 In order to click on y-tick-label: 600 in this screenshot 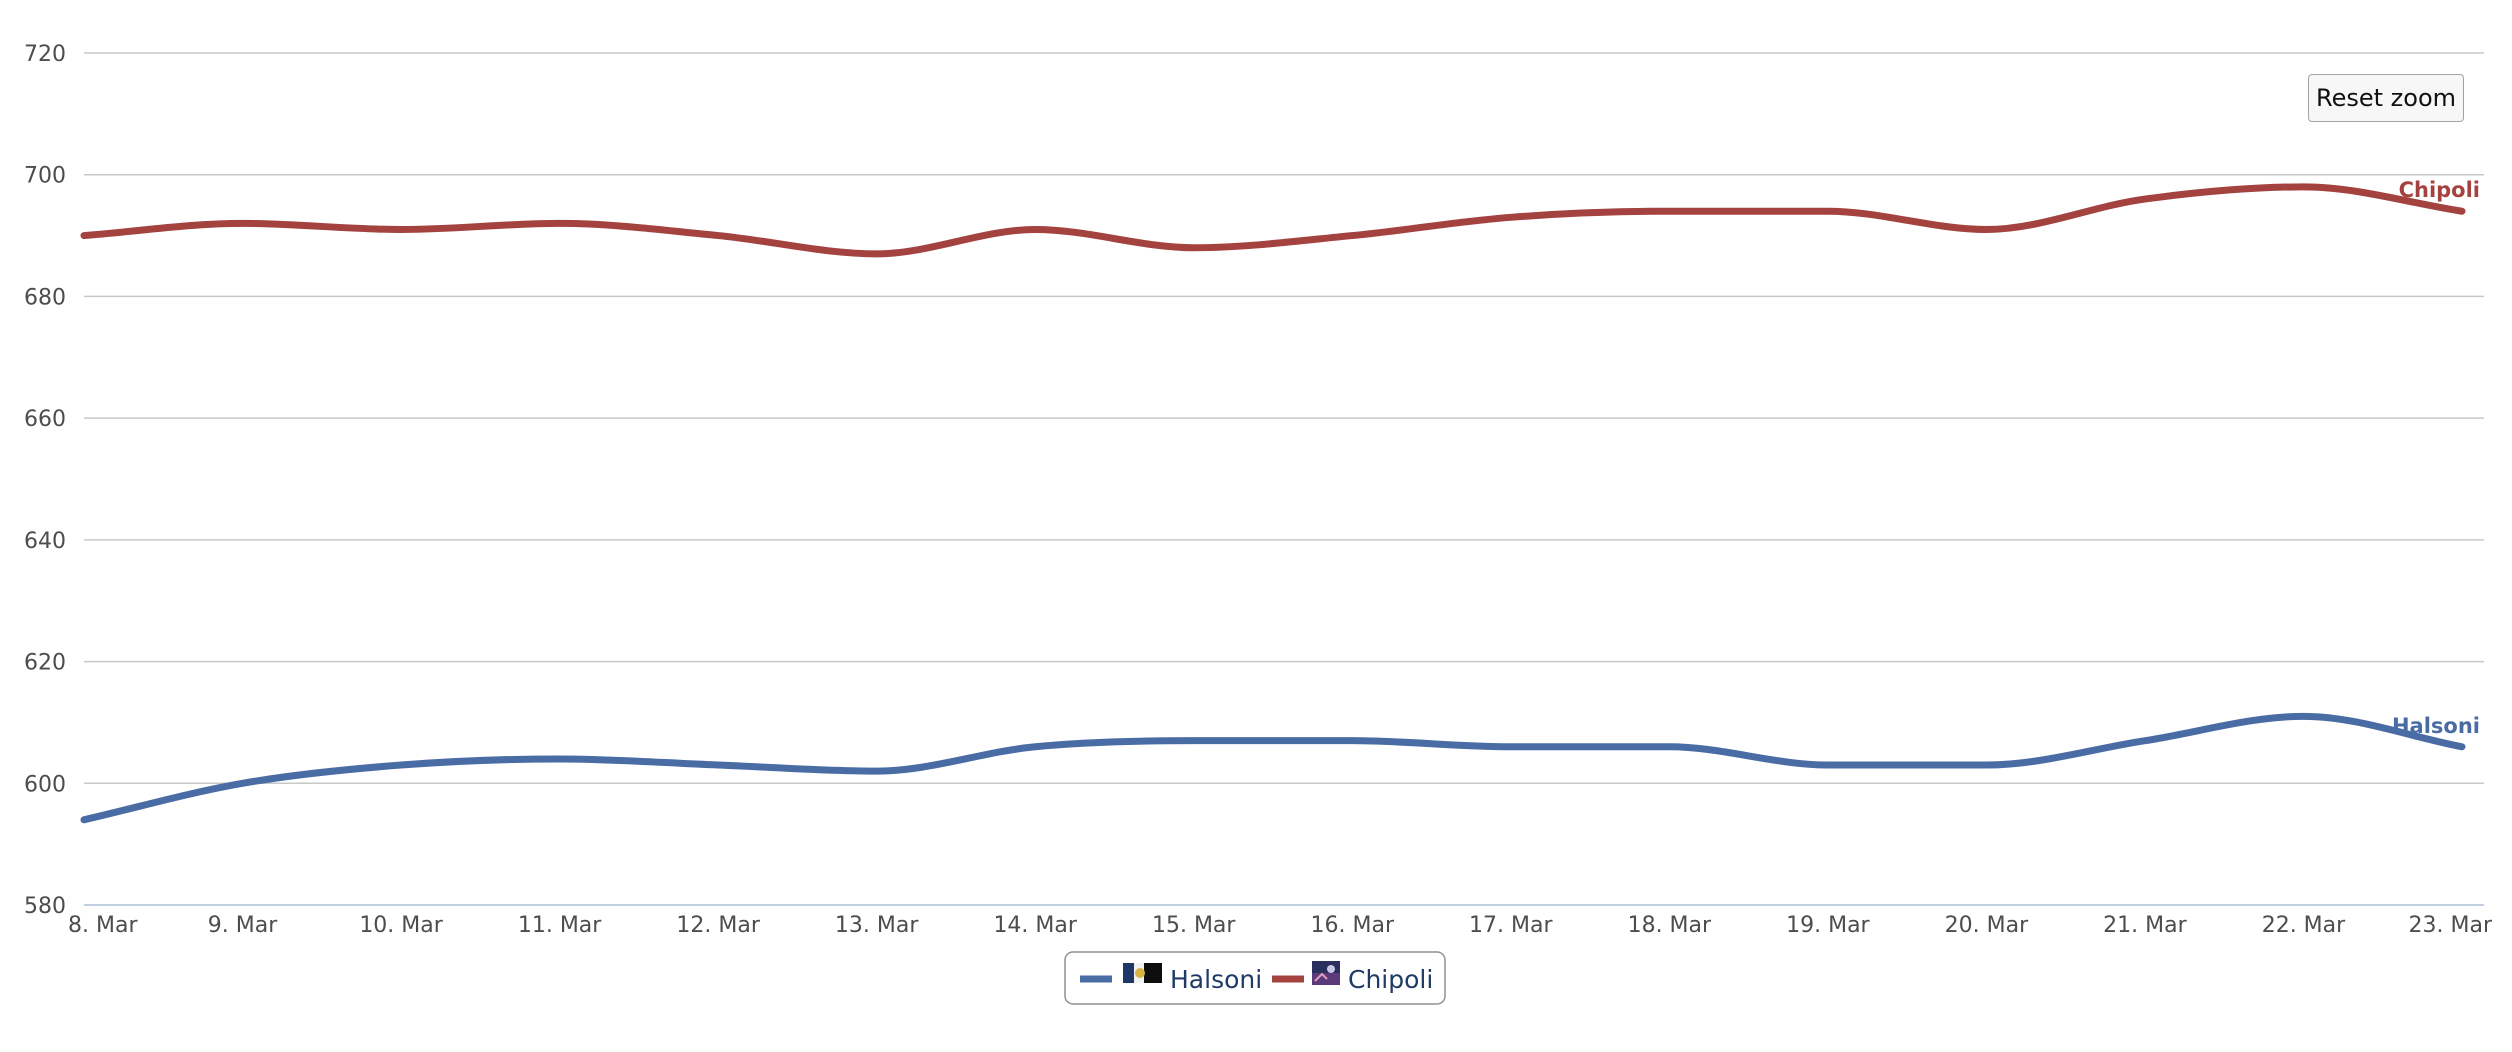, I will do `click(45, 784)`.